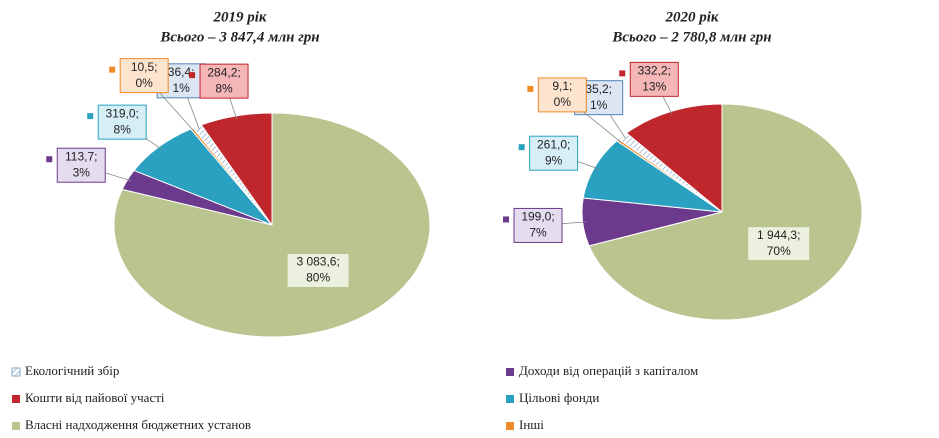  Describe the element at coordinates (559, 397) in the screenshot. I see `legend-label: Цільові фонди` at that location.